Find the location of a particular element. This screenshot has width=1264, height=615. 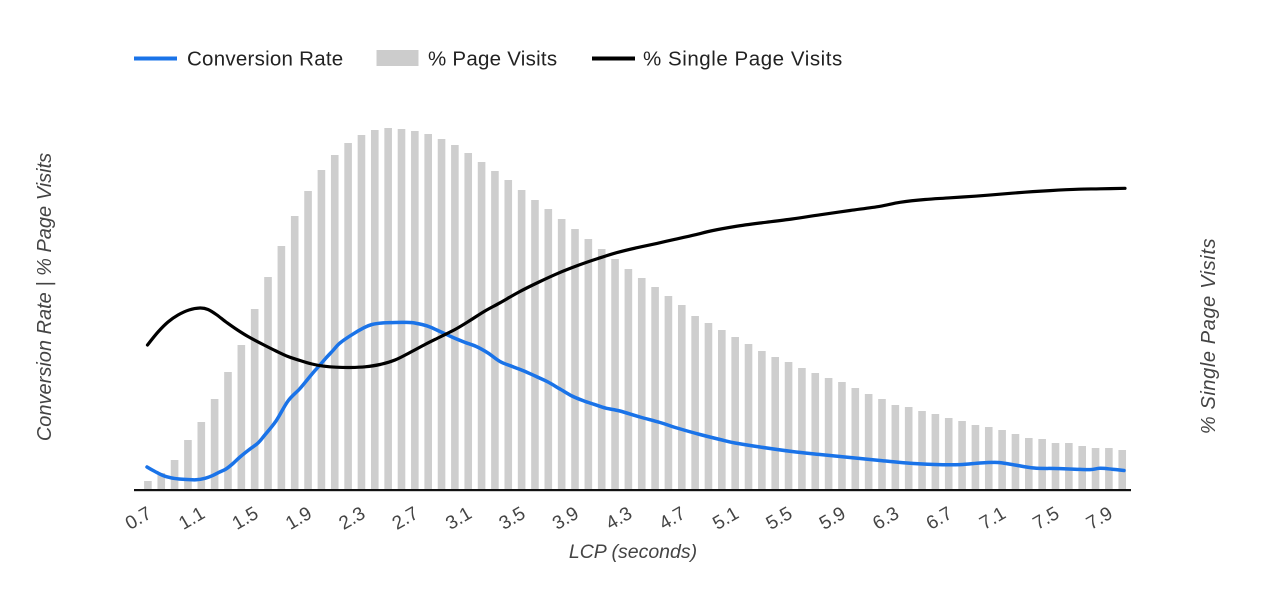

svg-text: LCP (seconds) is located at coordinates (633, 552).